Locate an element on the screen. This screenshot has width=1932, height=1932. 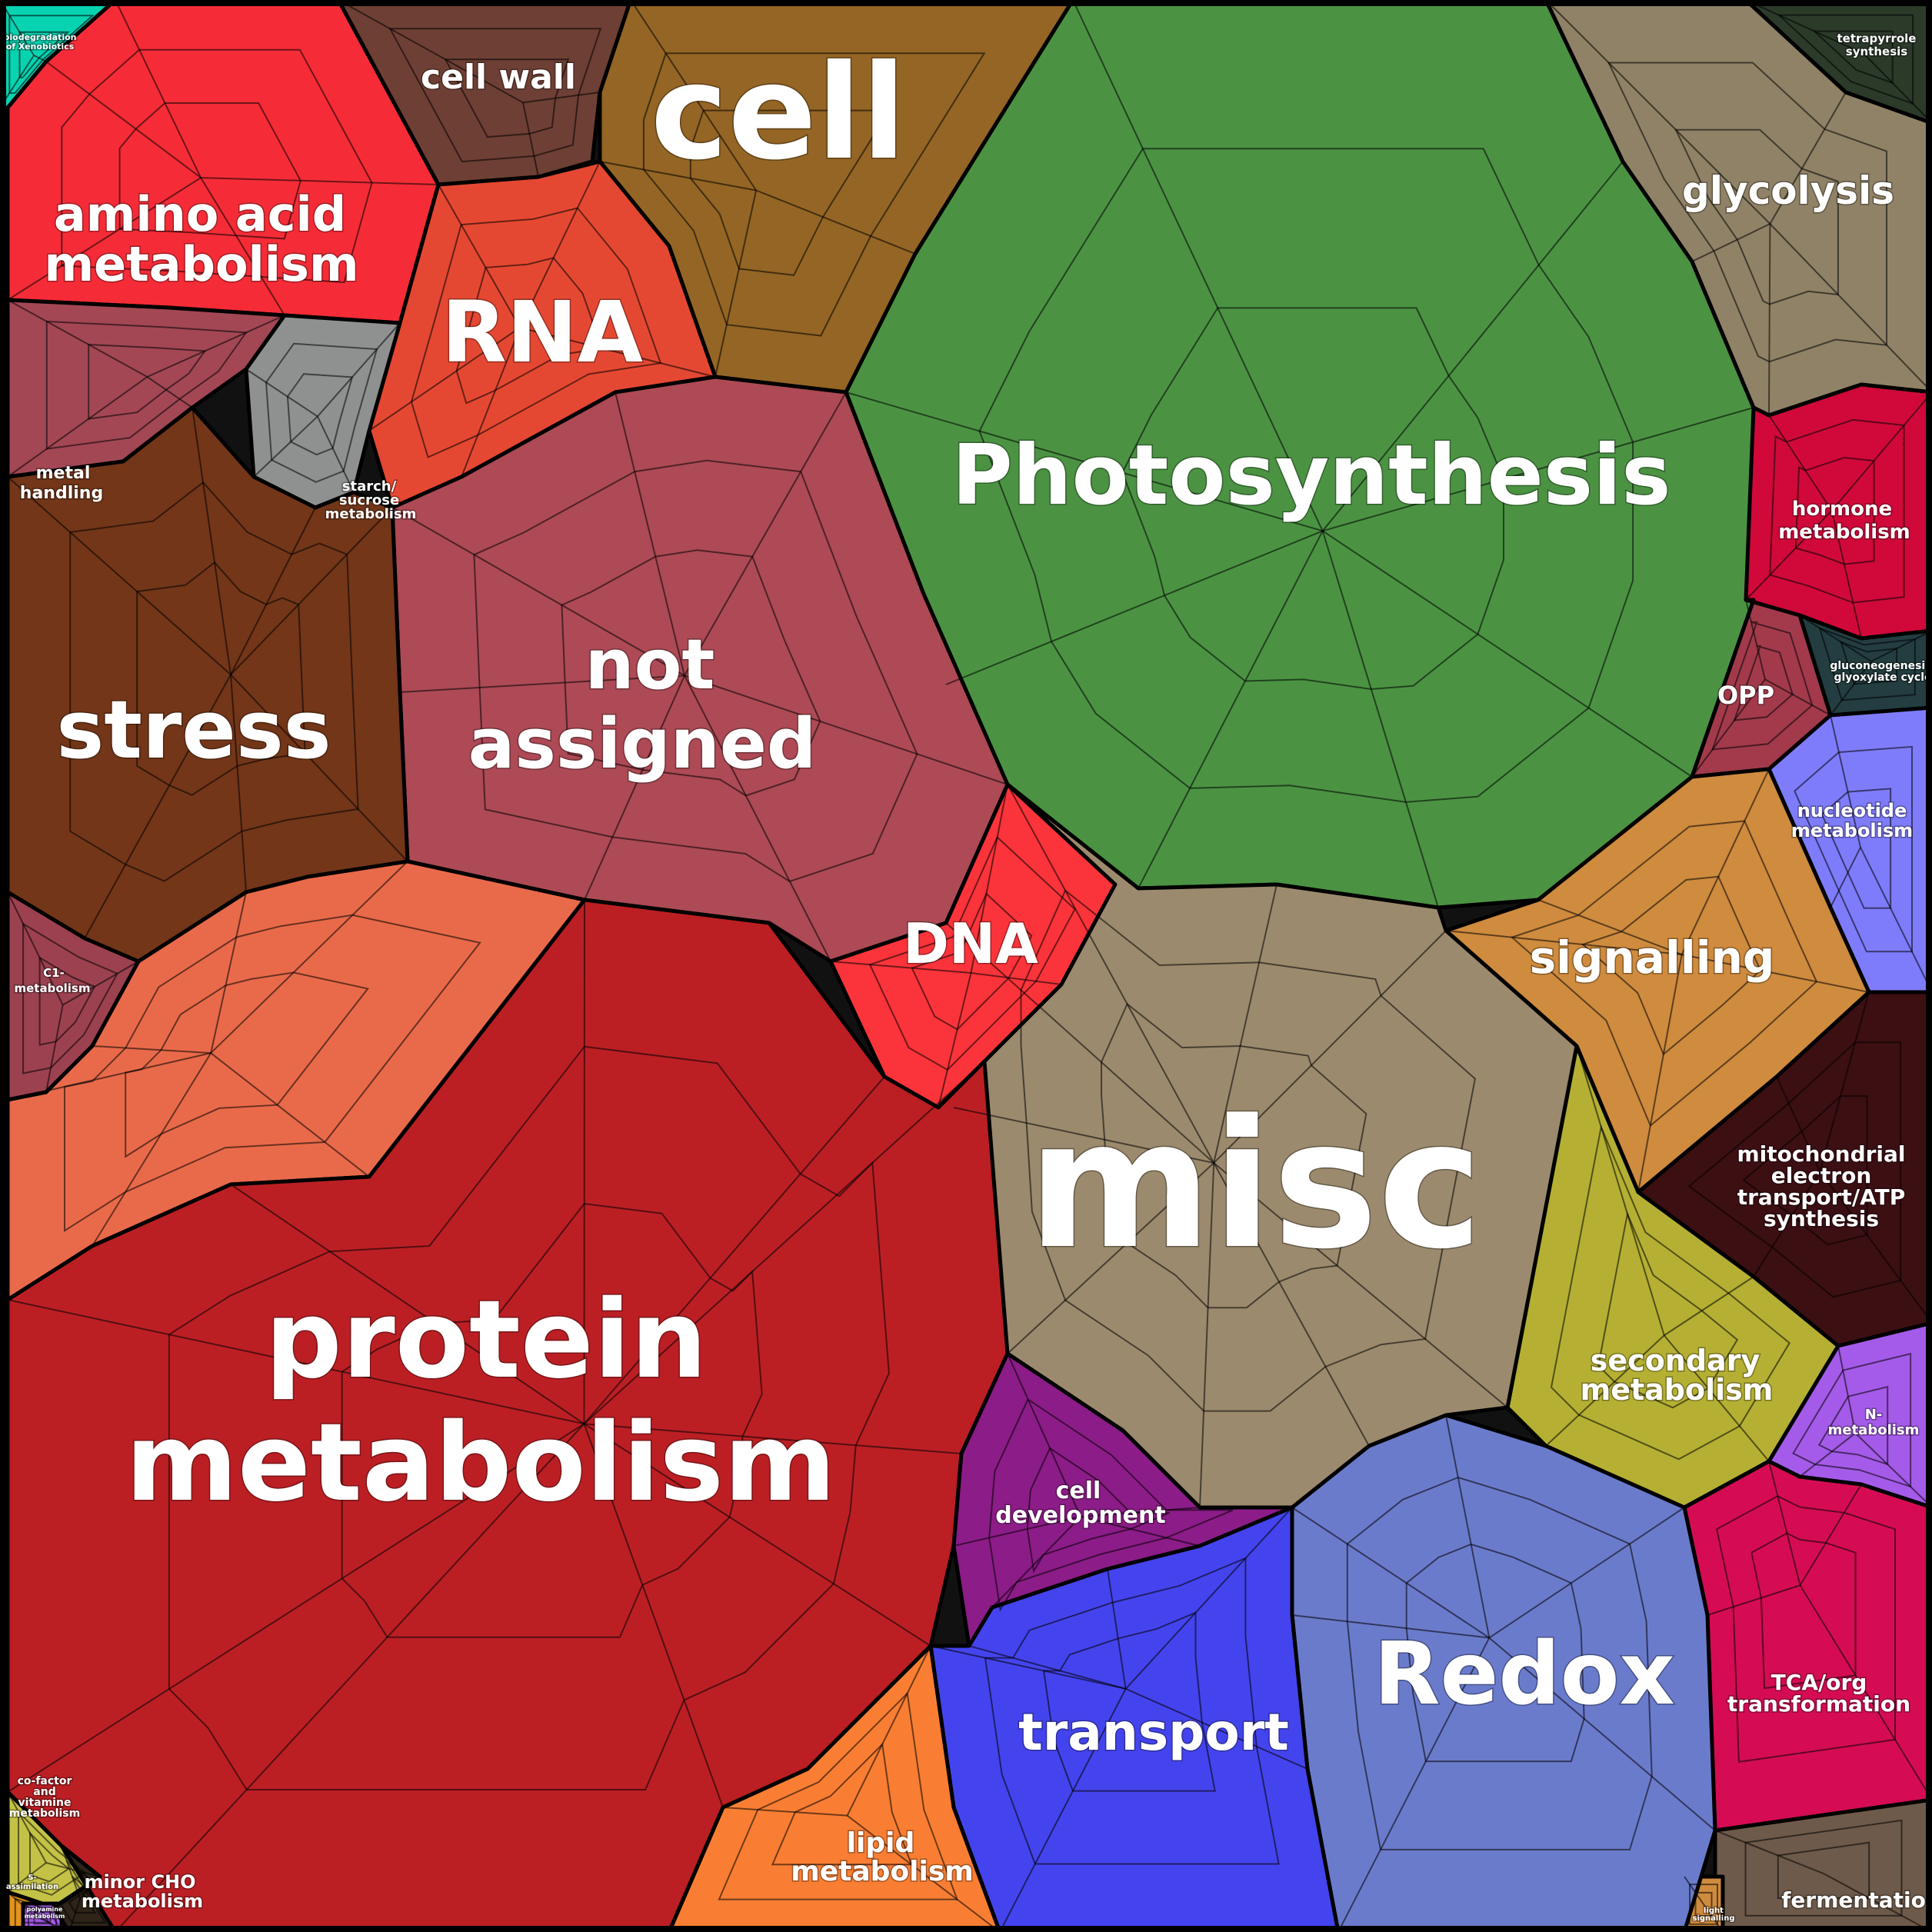
label-transport: transport is located at coordinates (1153, 1732).